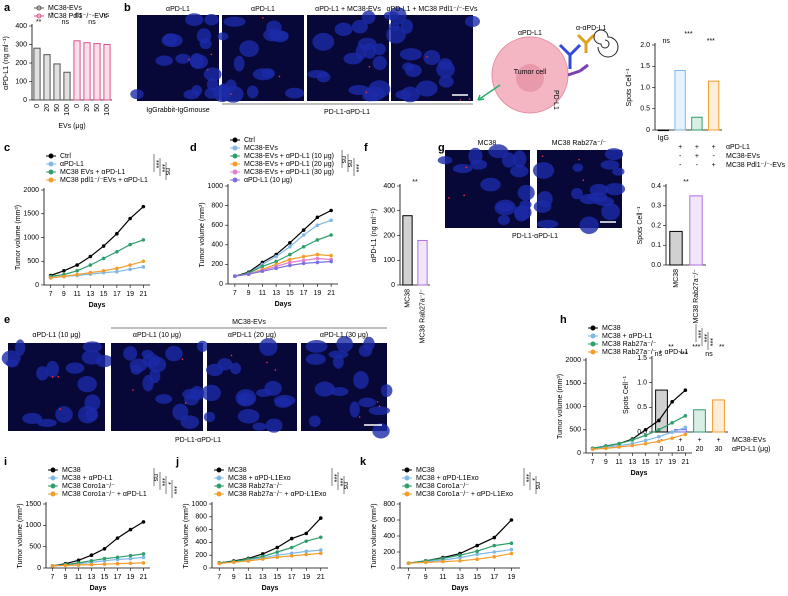 The width and height of the screenshot is (788, 596). What do you see at coordinates (78, 577) in the screenshot?
I see `x-tick-label: 11` at bounding box center [78, 577].